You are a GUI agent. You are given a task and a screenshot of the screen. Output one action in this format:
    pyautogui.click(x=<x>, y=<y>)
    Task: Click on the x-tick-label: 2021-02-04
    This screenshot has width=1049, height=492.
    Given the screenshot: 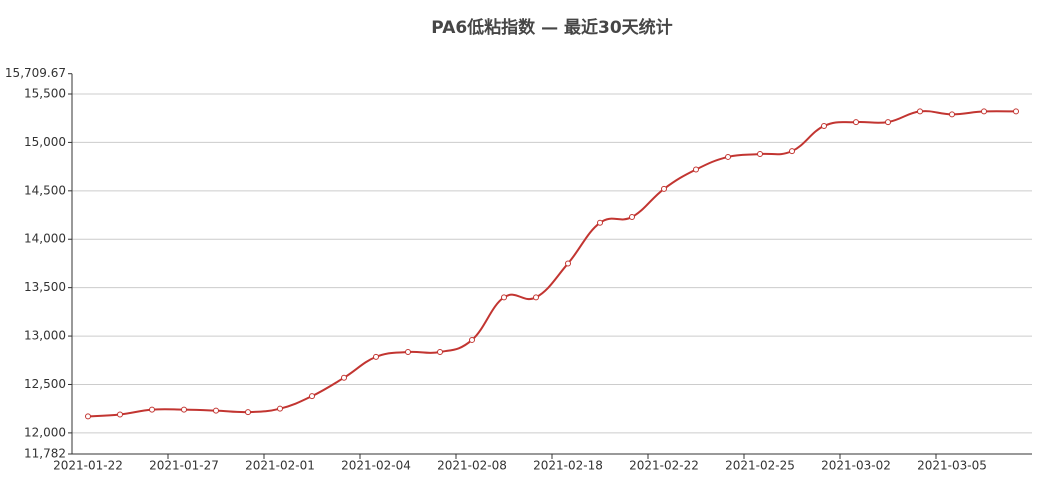 What is the action you would take?
    pyautogui.click(x=376, y=466)
    